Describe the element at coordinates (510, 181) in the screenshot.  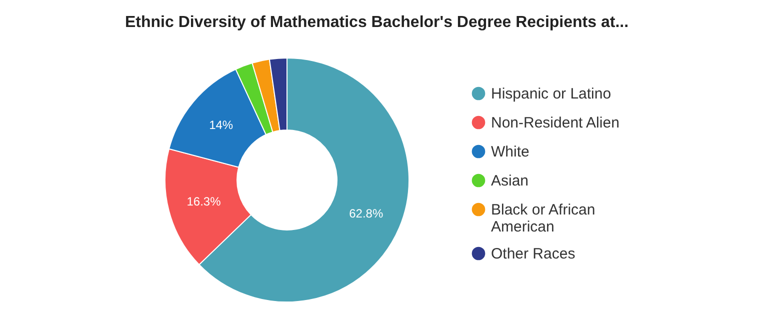
I see `legend-label: Asian` at that location.